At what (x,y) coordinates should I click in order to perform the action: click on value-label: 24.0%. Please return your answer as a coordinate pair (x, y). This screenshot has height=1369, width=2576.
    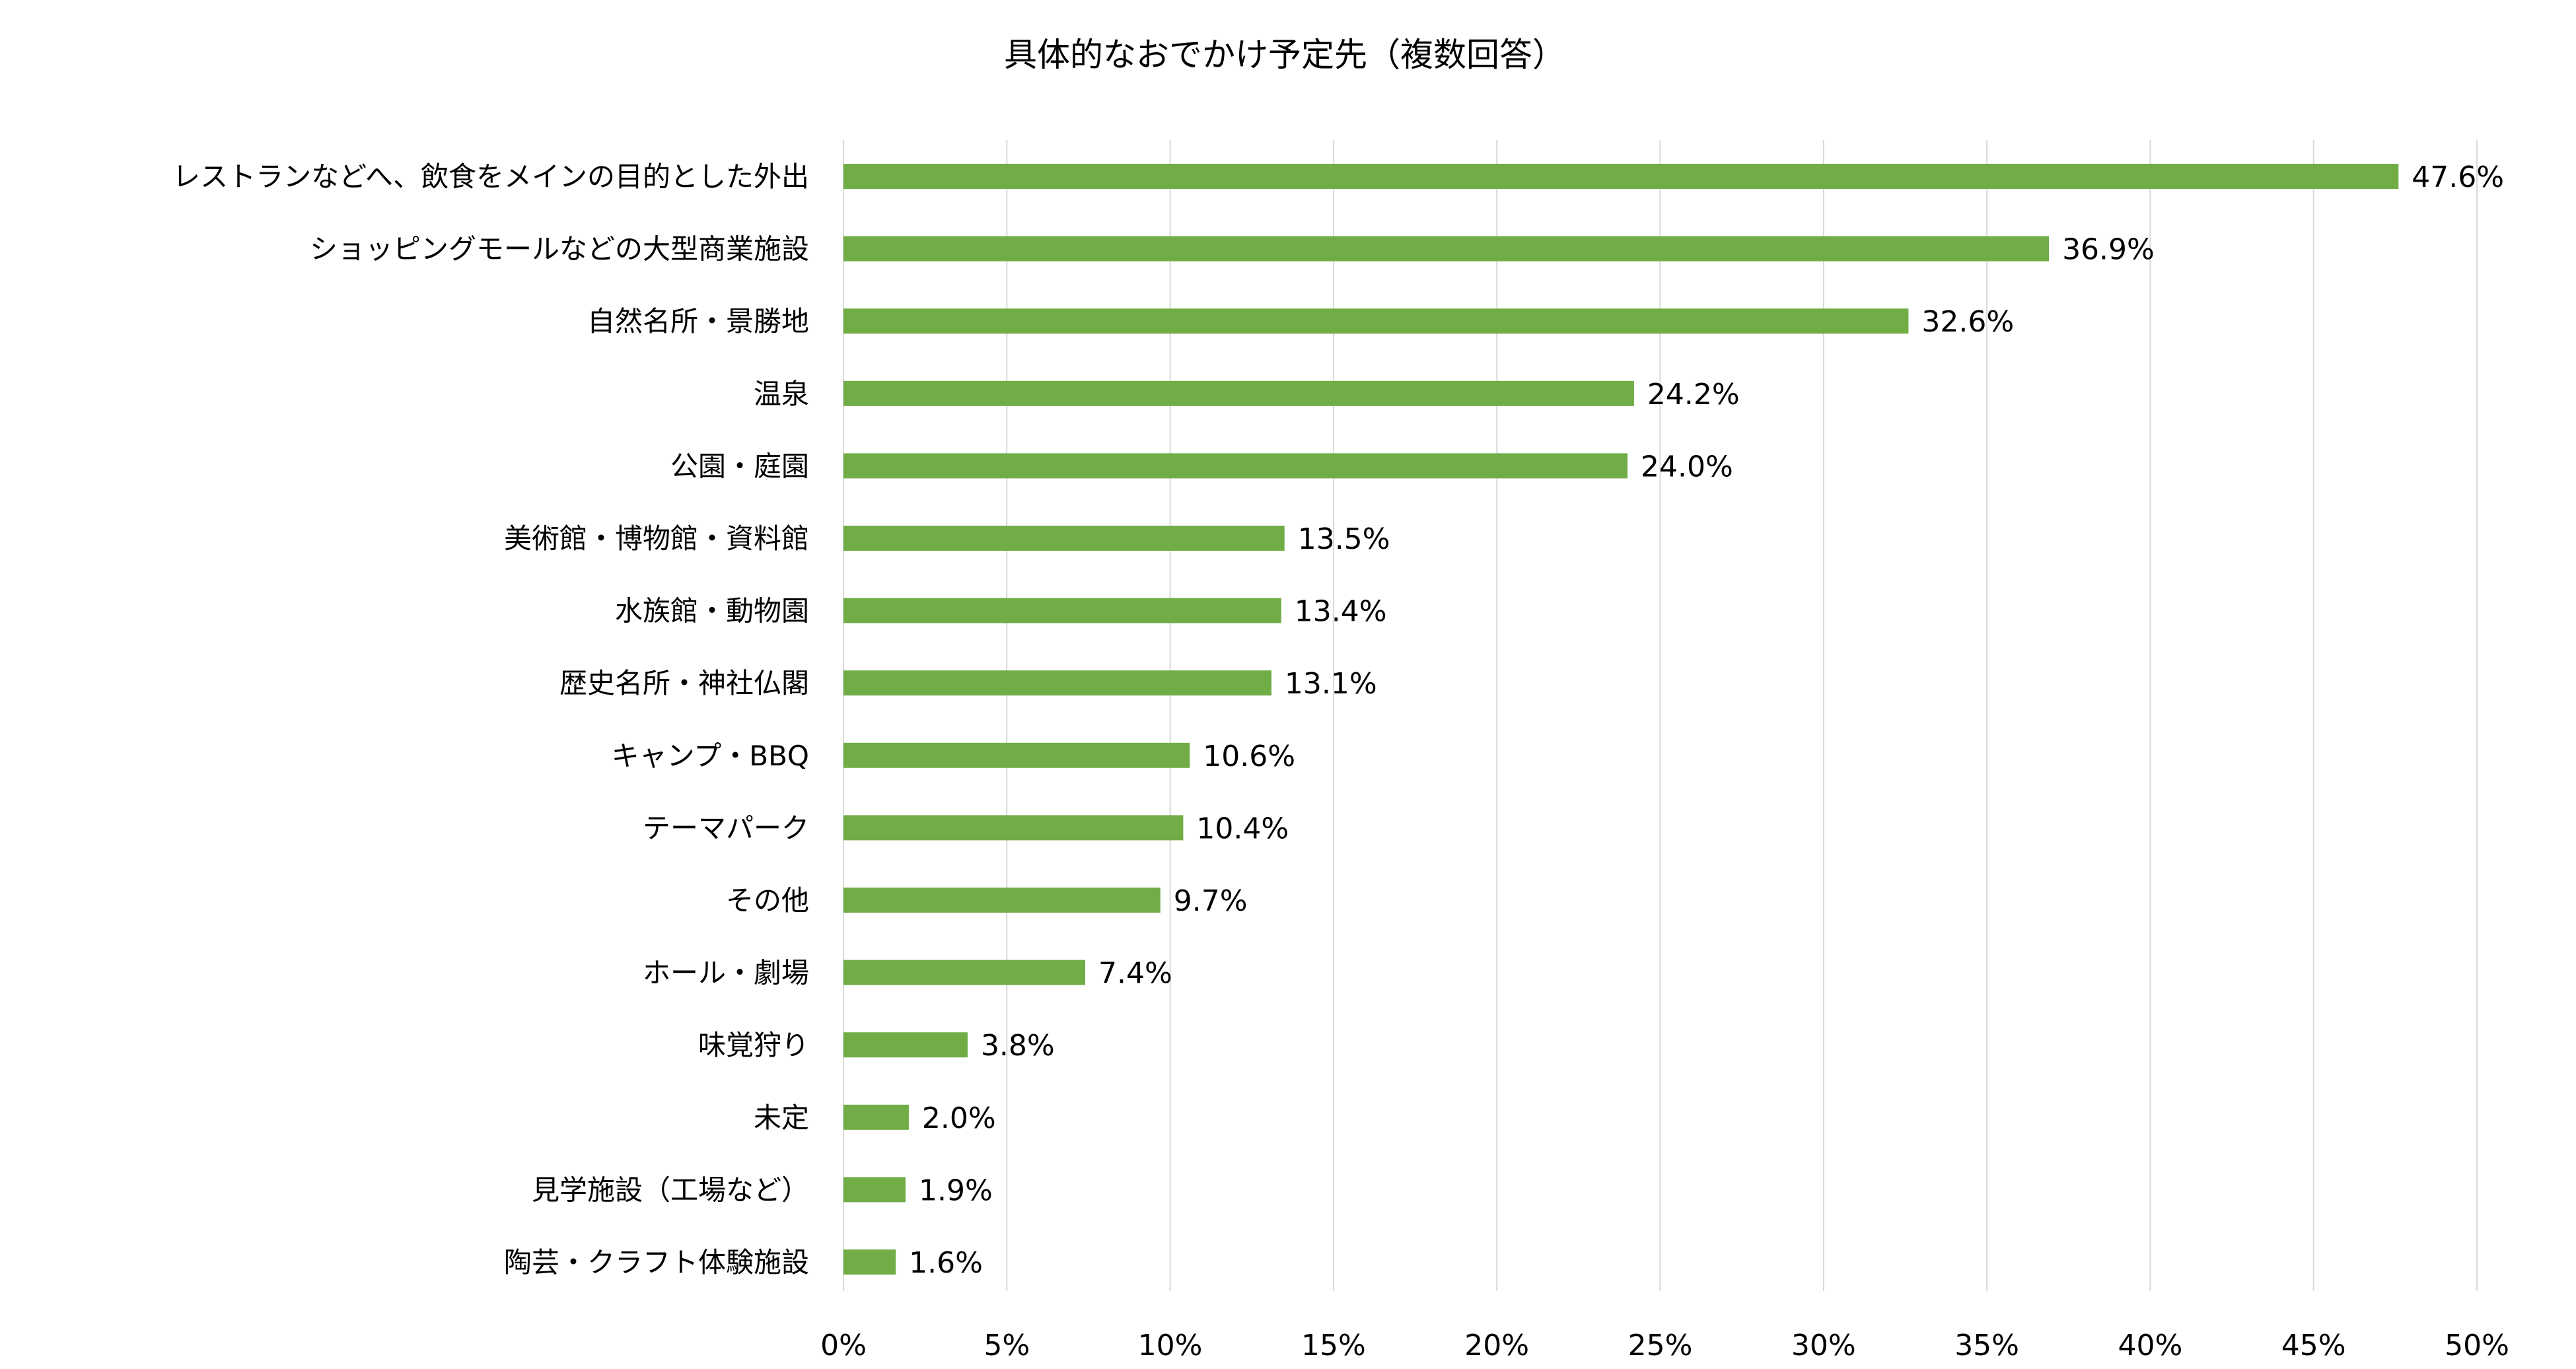
    Looking at the image, I should click on (1687, 466).